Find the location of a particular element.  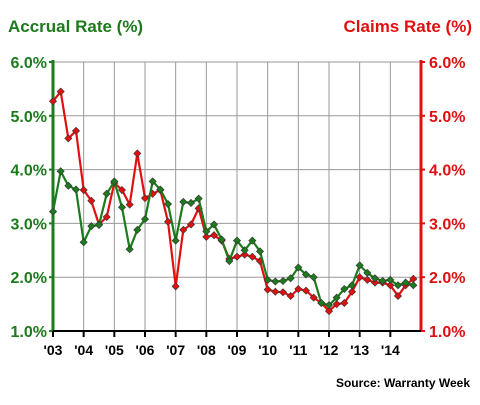

left-y-tick: 2.0% is located at coordinates (29, 278).